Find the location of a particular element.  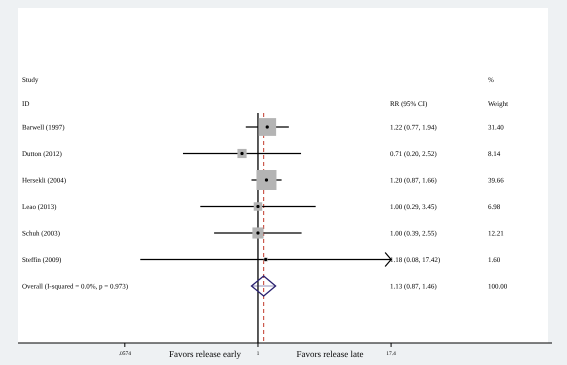

text: Favors release late is located at coordinates (330, 354).